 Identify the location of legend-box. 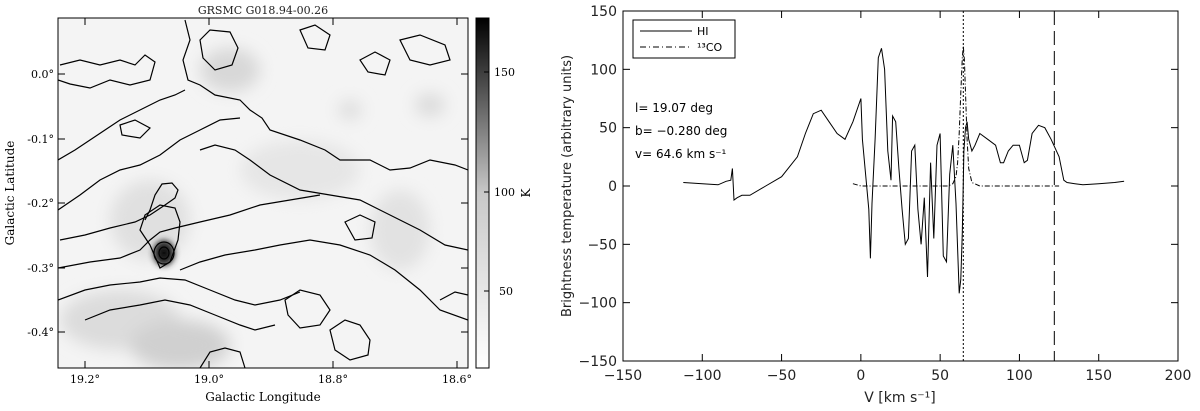
(684, 39).